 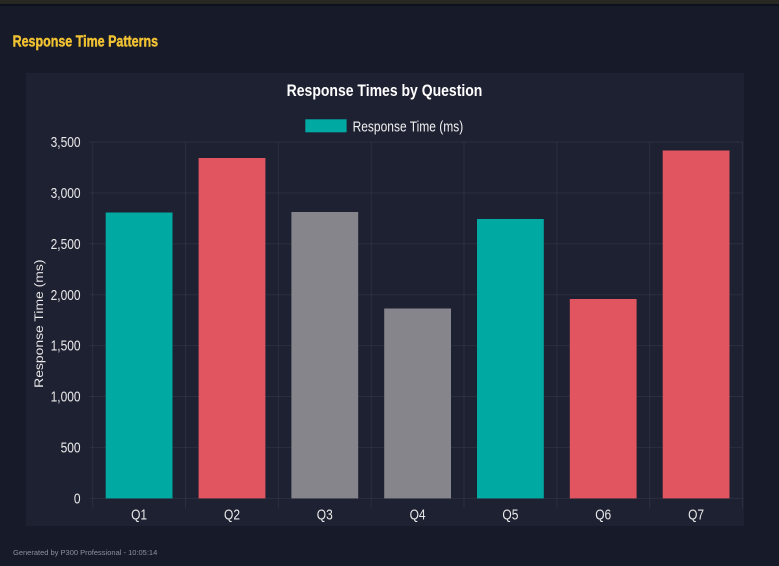 I want to click on svg-text: Q4, so click(x=418, y=514).